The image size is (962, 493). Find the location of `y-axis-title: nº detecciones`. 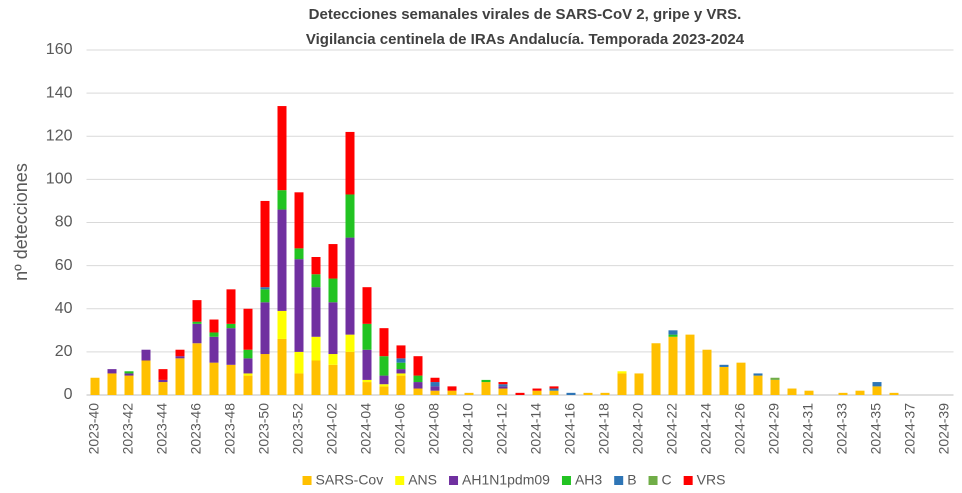

y-axis-title: nº detecciones is located at coordinates (21, 222).